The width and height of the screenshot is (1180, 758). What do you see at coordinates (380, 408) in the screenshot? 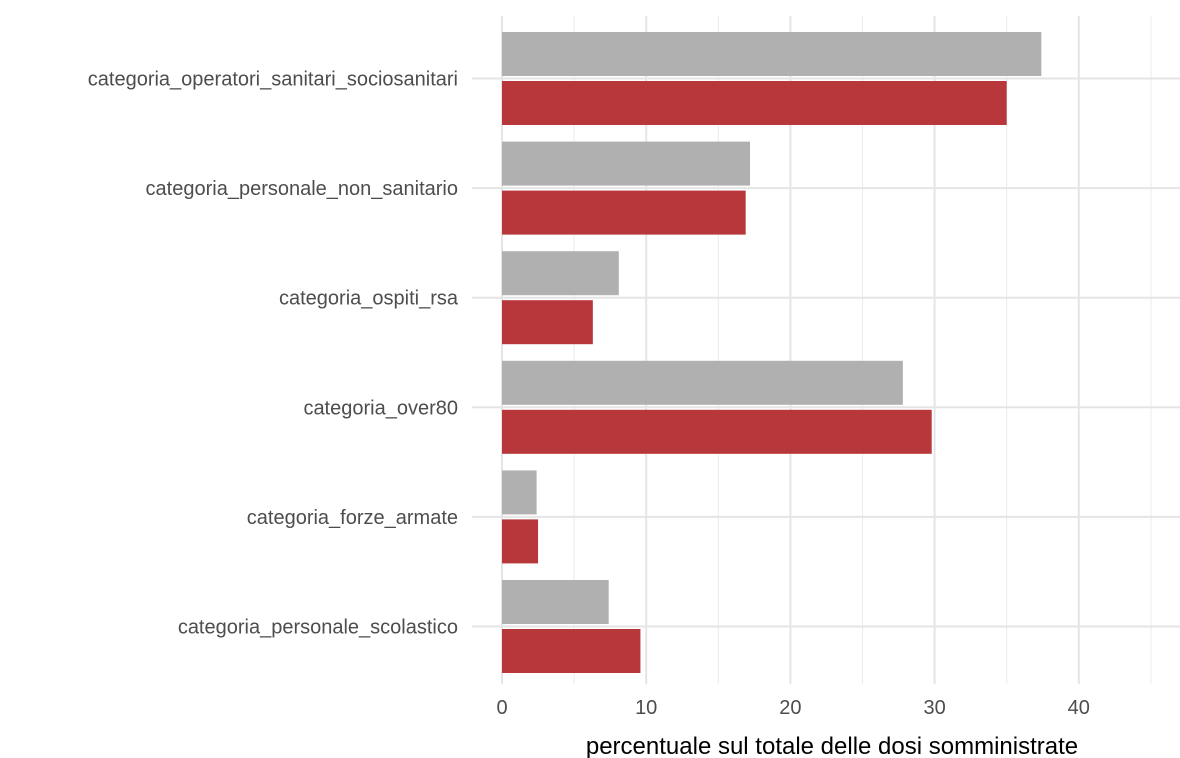
I see `category-label: categoria_over80` at bounding box center [380, 408].